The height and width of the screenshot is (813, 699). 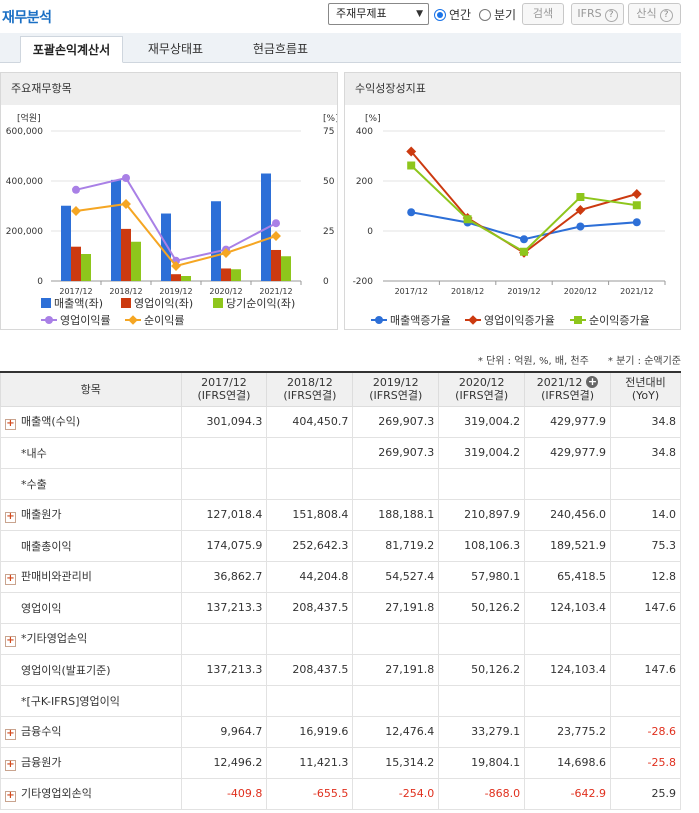 I want to click on table-cell: 57,980.1, so click(x=482, y=576).